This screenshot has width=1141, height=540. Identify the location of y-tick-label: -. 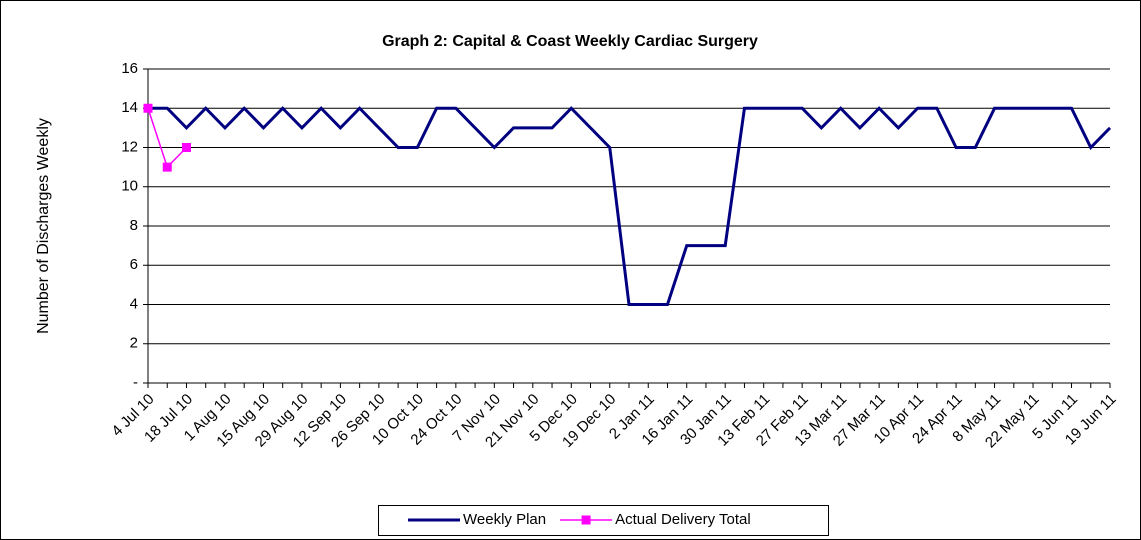
(135, 382).